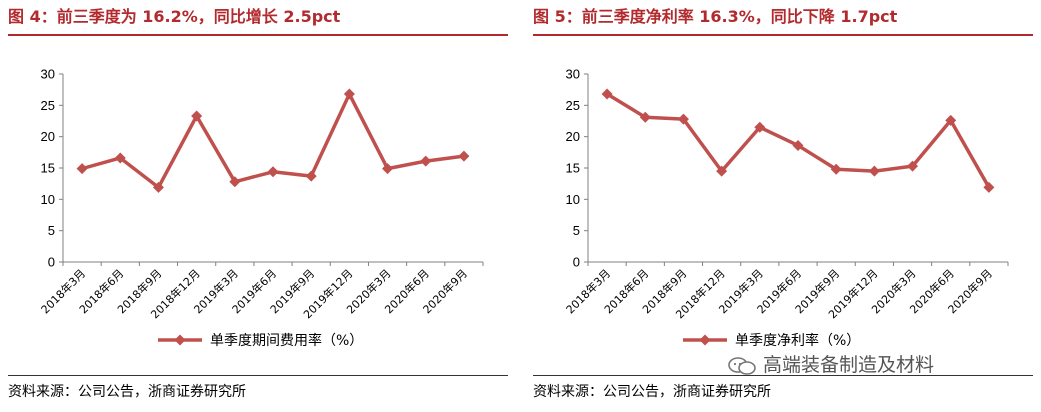 The image size is (1041, 412). I want to click on legend-label: 单季度期间费用率（%）, so click(286, 340).